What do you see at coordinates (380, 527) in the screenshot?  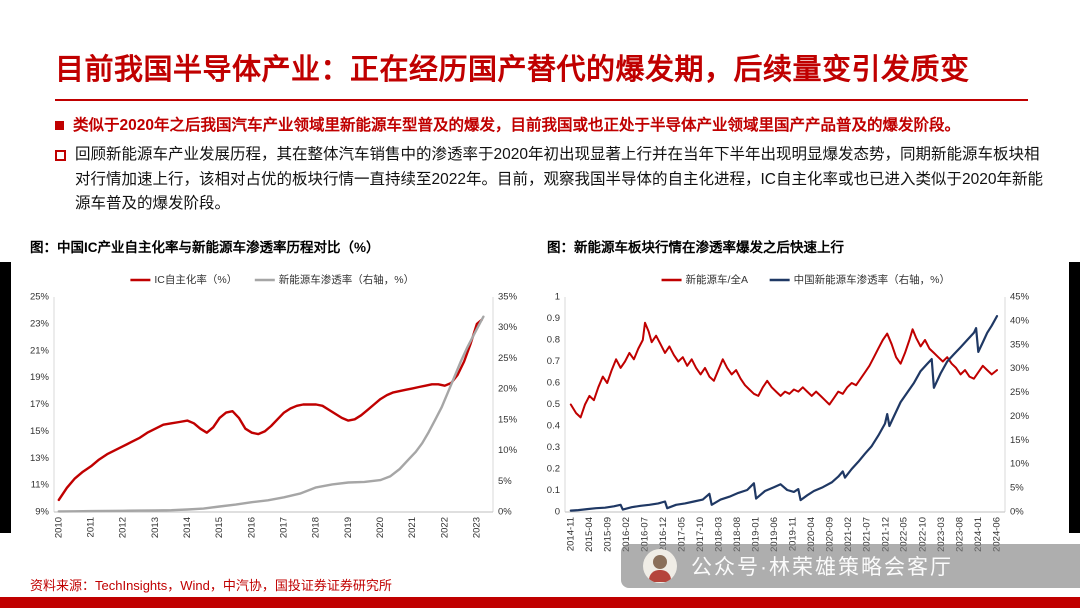 I see `x-tick-label: 2020` at bounding box center [380, 527].